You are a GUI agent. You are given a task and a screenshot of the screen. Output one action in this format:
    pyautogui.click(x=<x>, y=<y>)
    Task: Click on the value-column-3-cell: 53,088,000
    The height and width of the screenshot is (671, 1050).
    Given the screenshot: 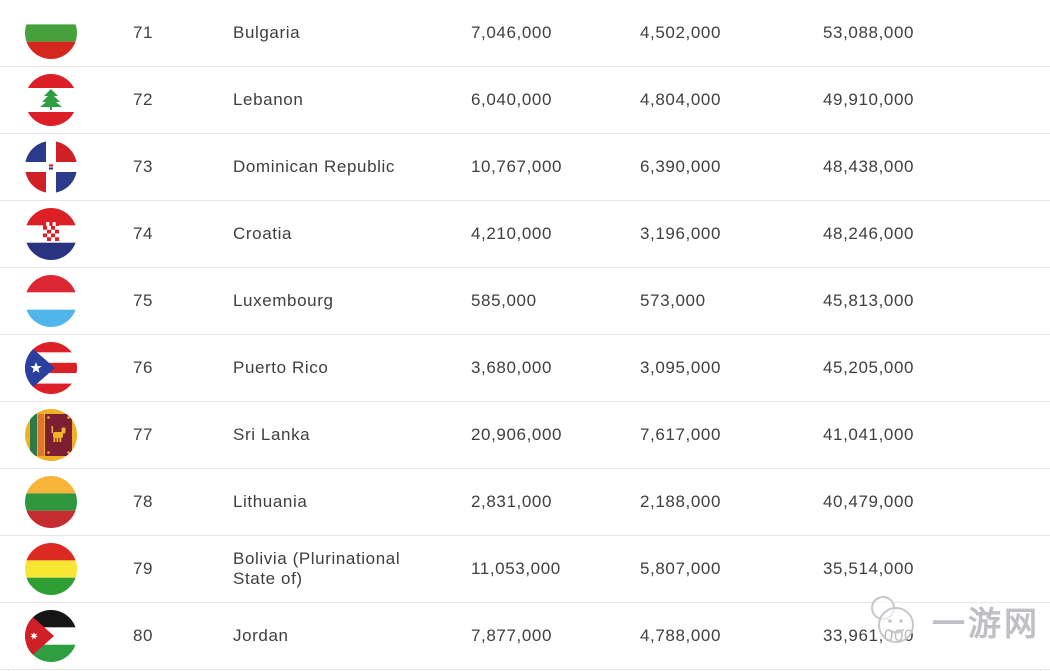 What is the action you would take?
    pyautogui.click(x=869, y=32)
    